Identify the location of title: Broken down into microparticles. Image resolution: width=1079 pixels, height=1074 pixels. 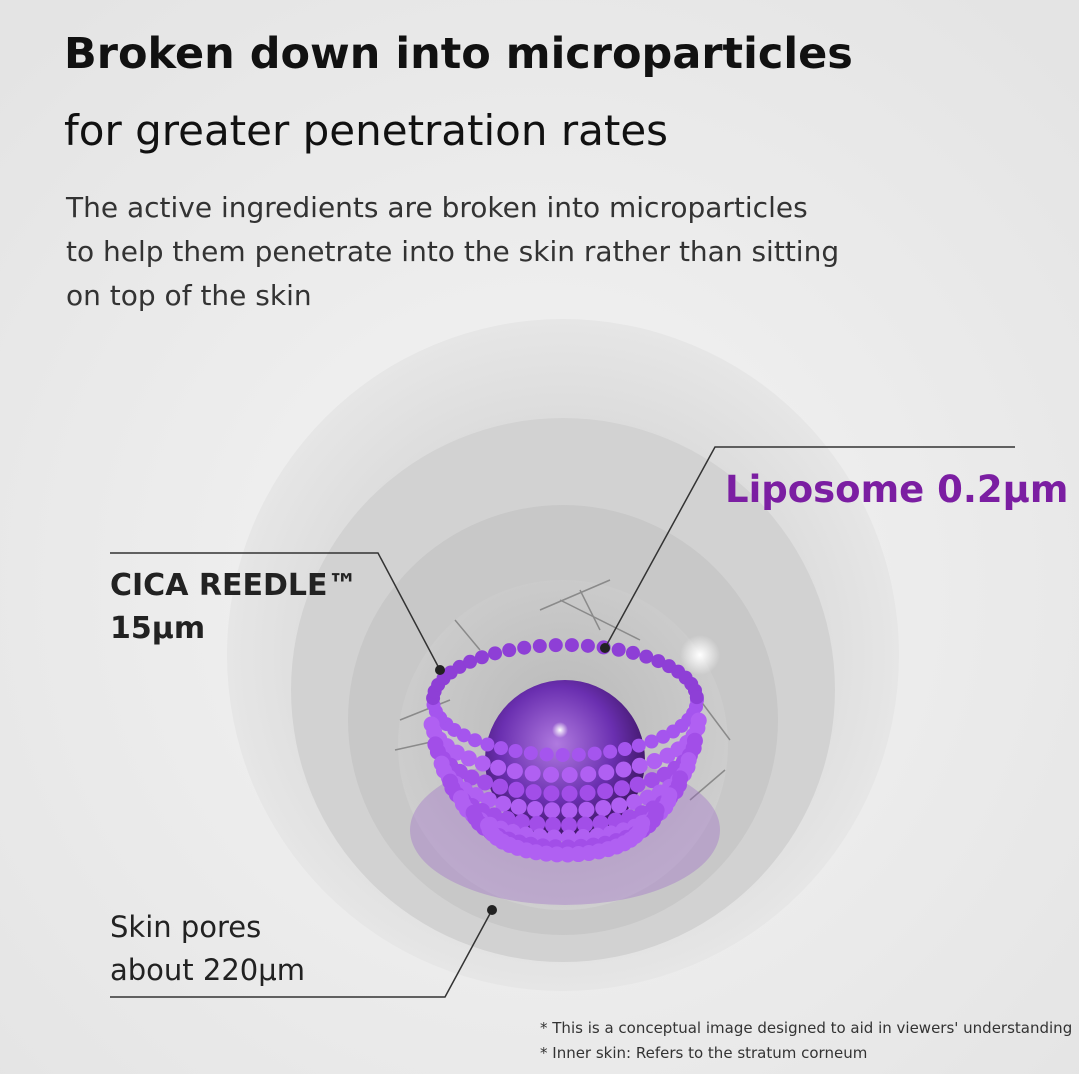
(458, 54).